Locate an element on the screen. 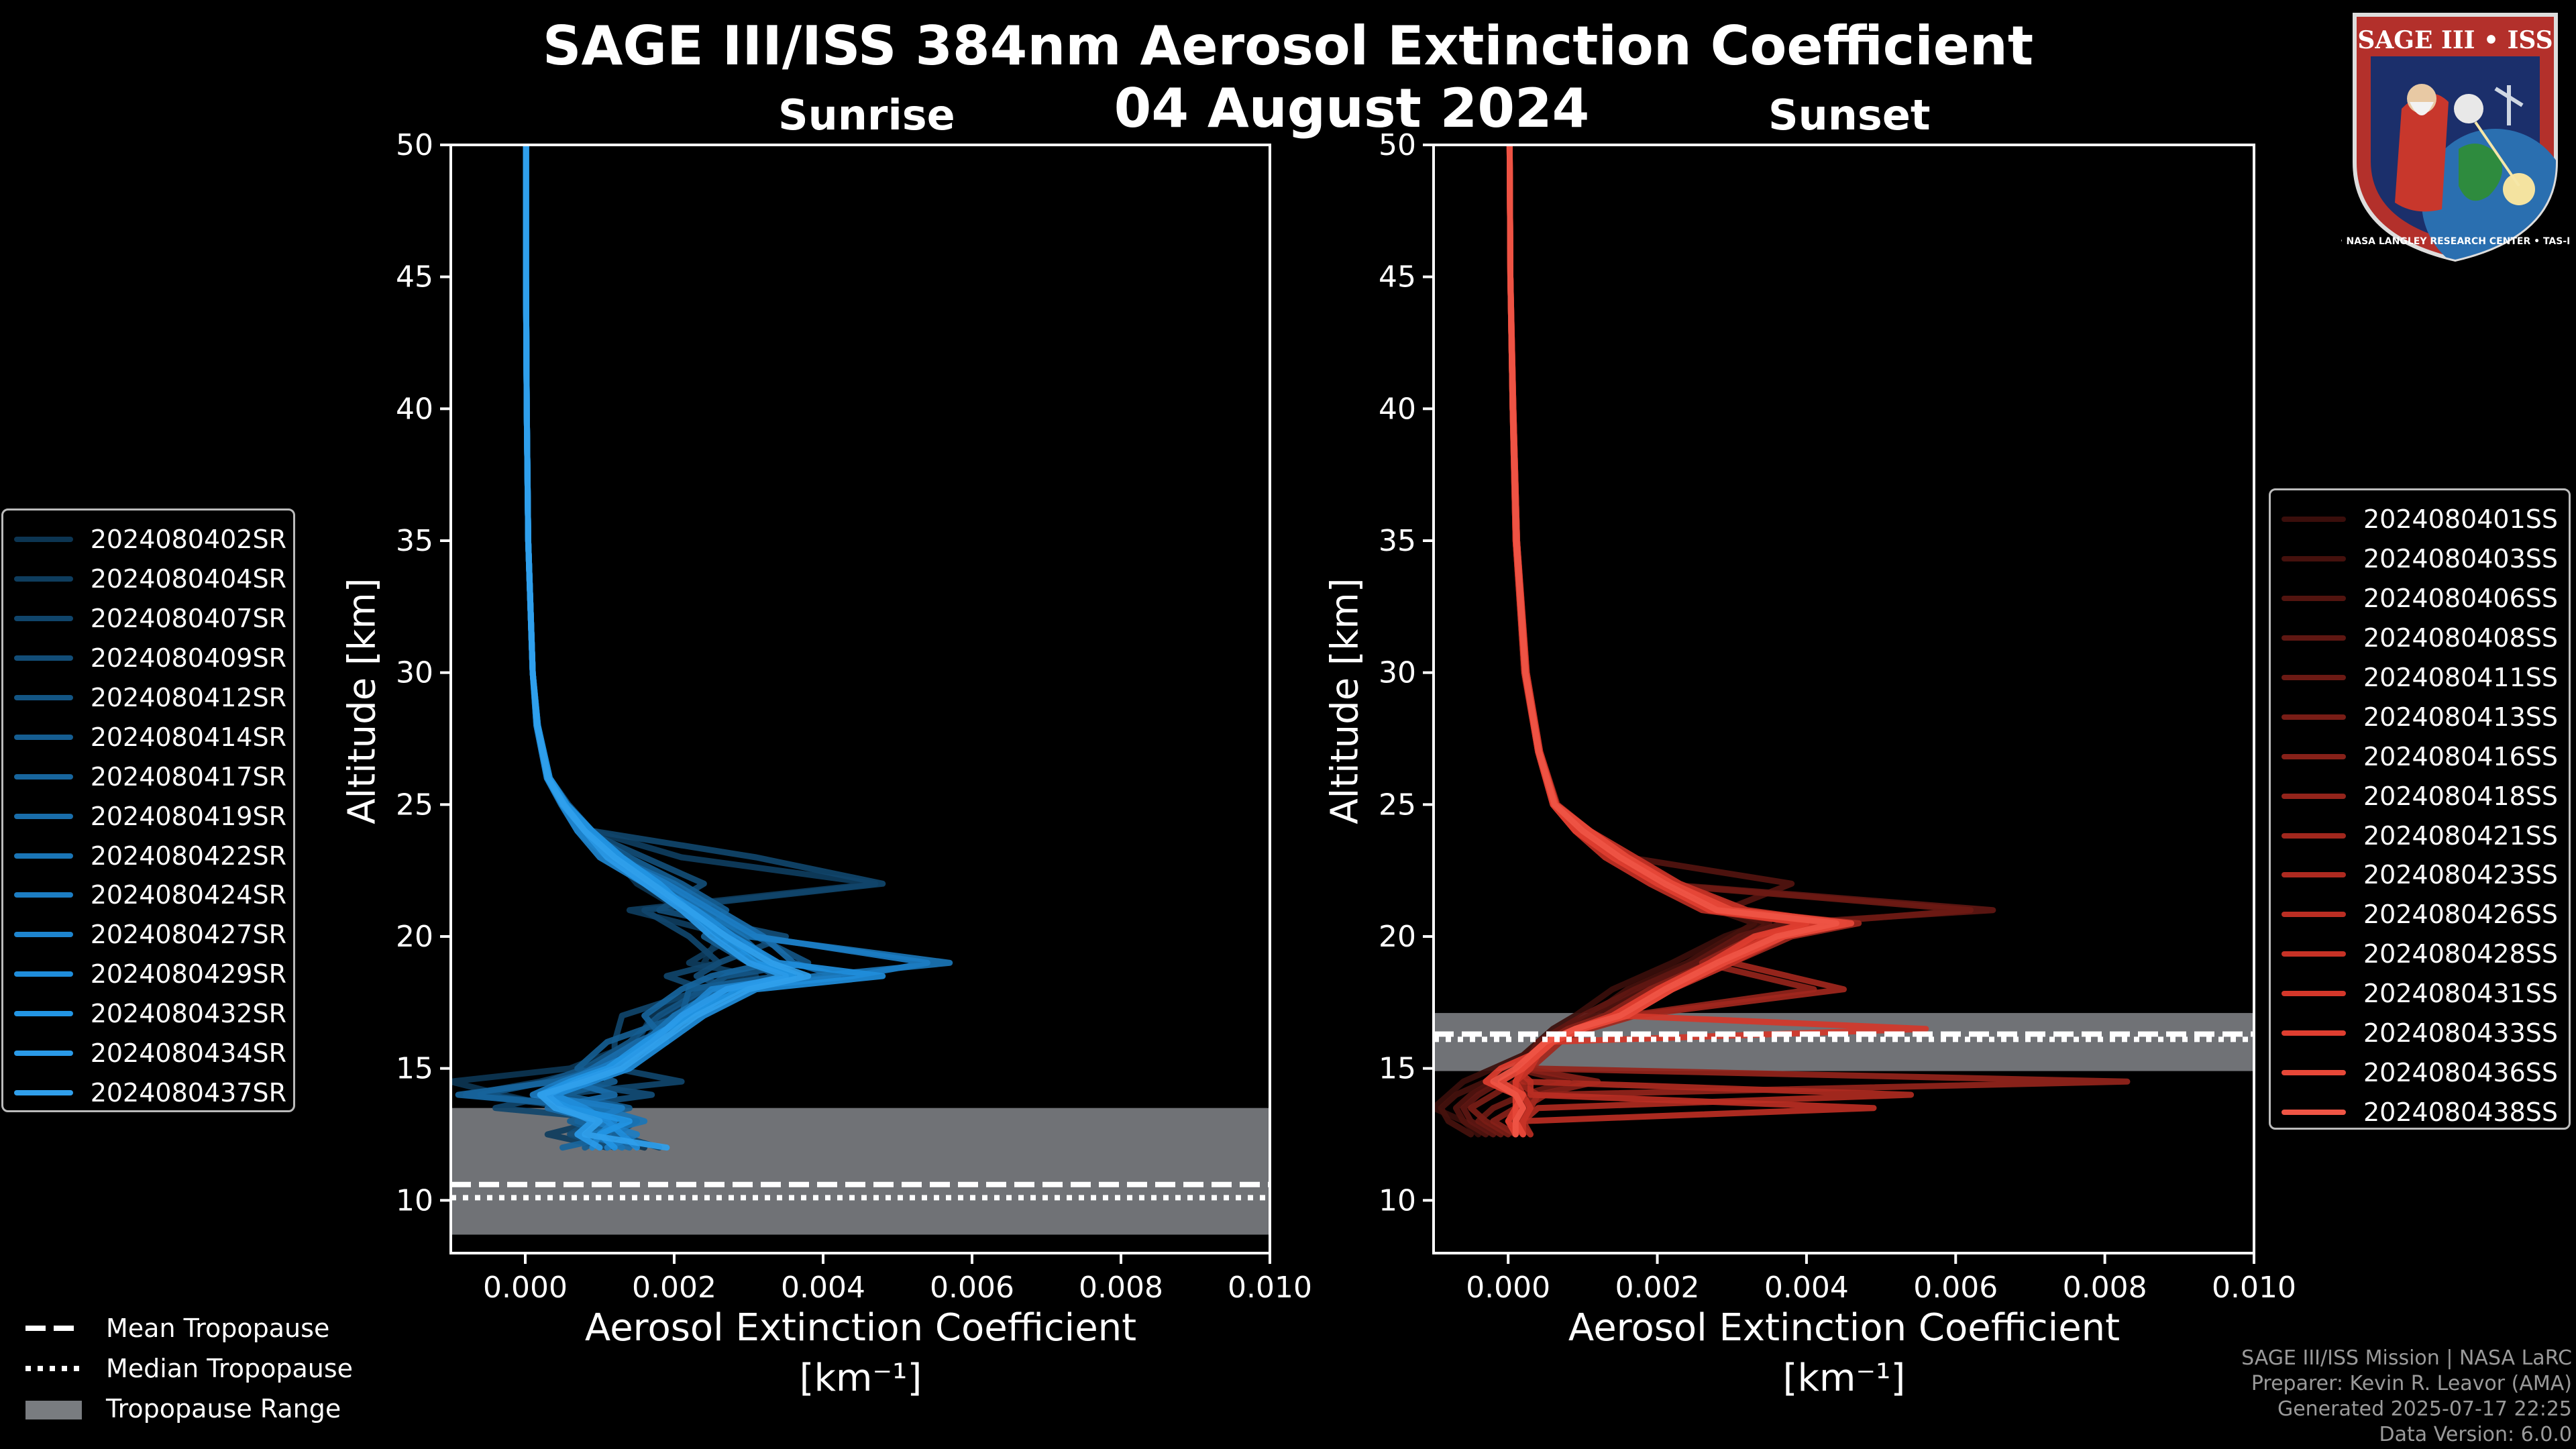  series-line-2024080437SR is located at coordinates (667, 648).